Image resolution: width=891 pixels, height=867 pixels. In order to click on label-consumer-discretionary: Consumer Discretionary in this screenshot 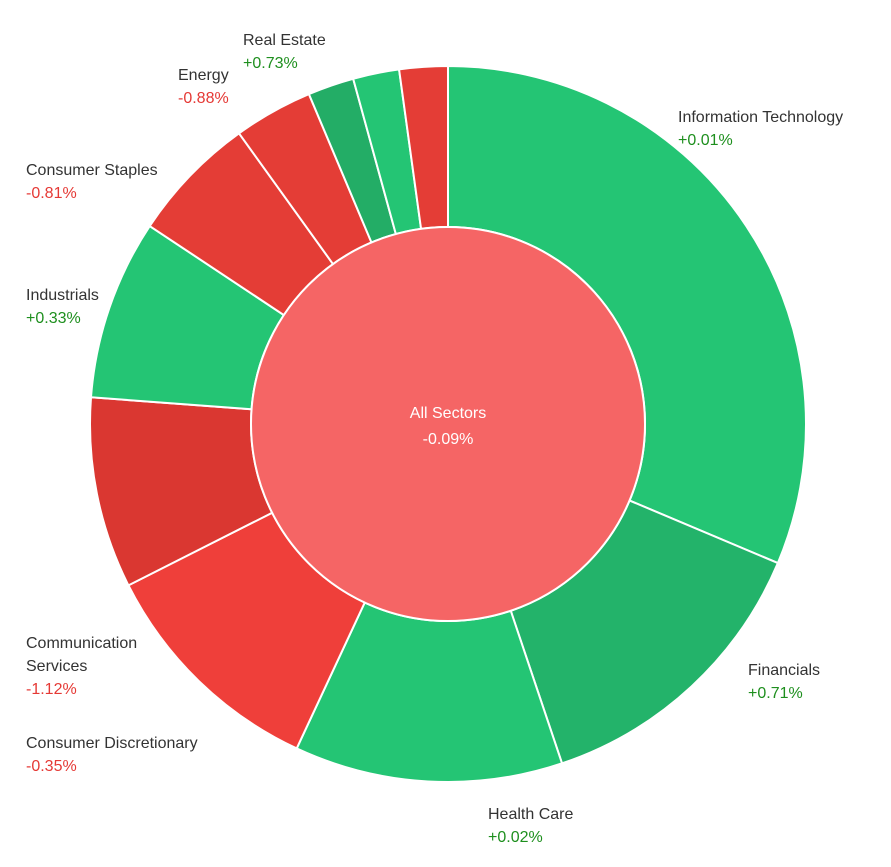, I will do `click(112, 743)`.